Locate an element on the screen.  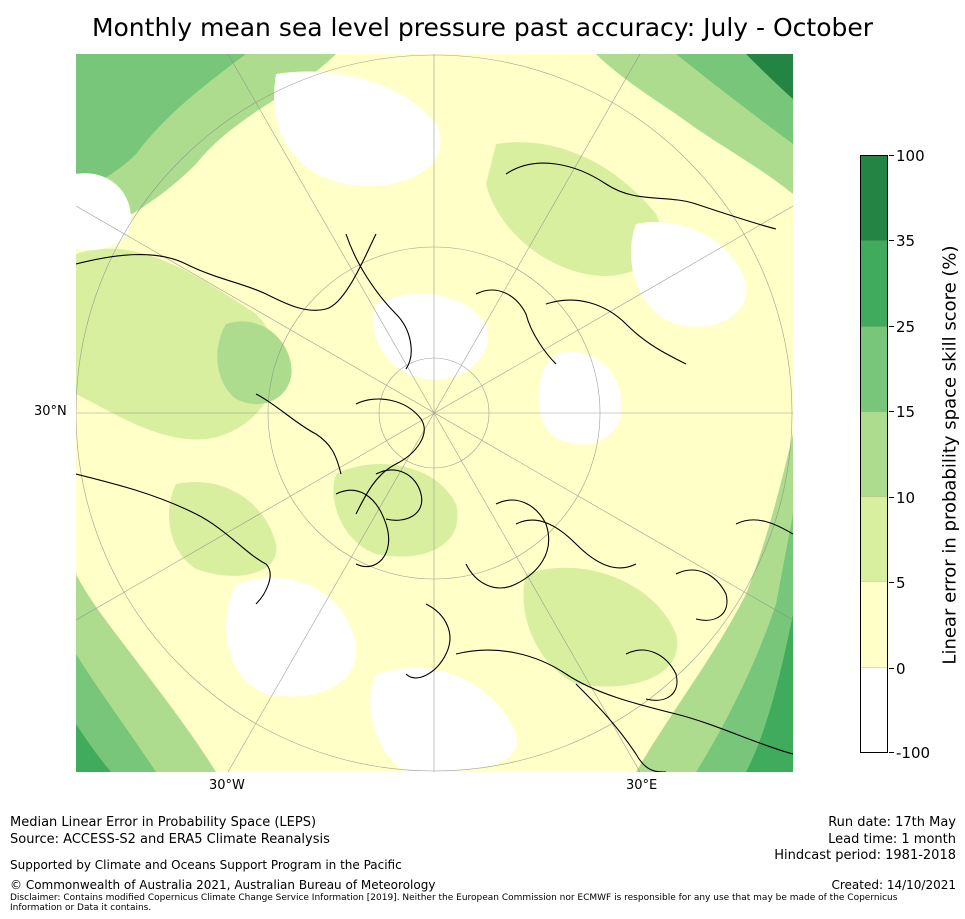
skill-band-15-25-nw is located at coordinates (161, 121).